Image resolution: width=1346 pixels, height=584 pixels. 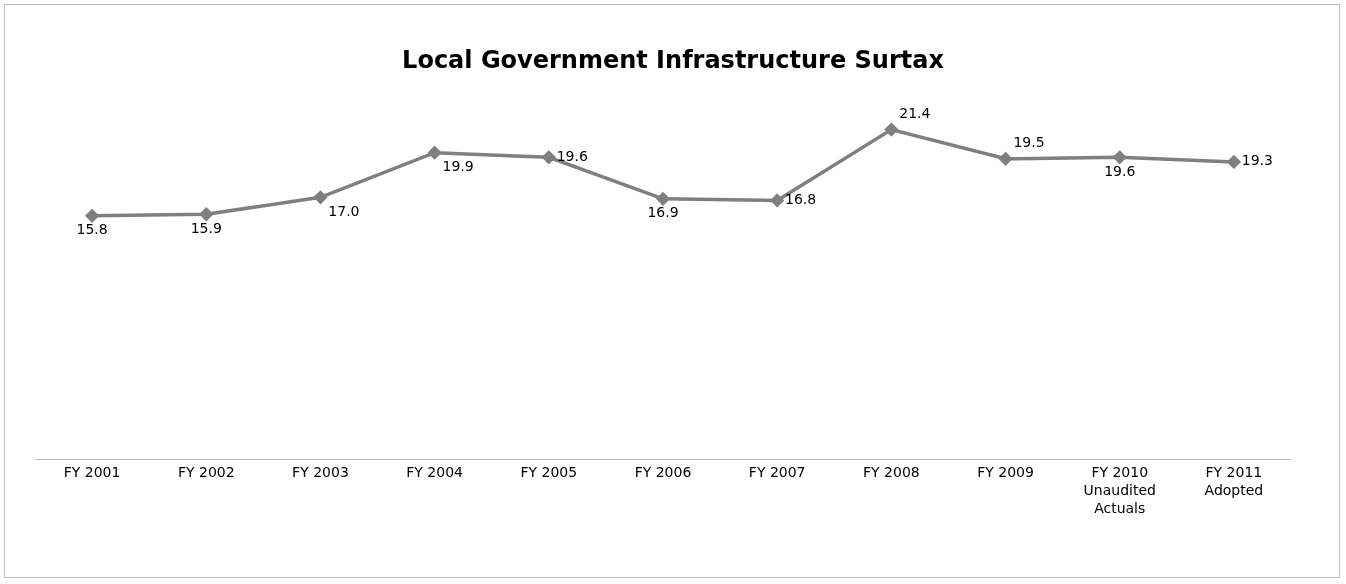 I want to click on x-tick-label: FY 2006, so click(x=663, y=471).